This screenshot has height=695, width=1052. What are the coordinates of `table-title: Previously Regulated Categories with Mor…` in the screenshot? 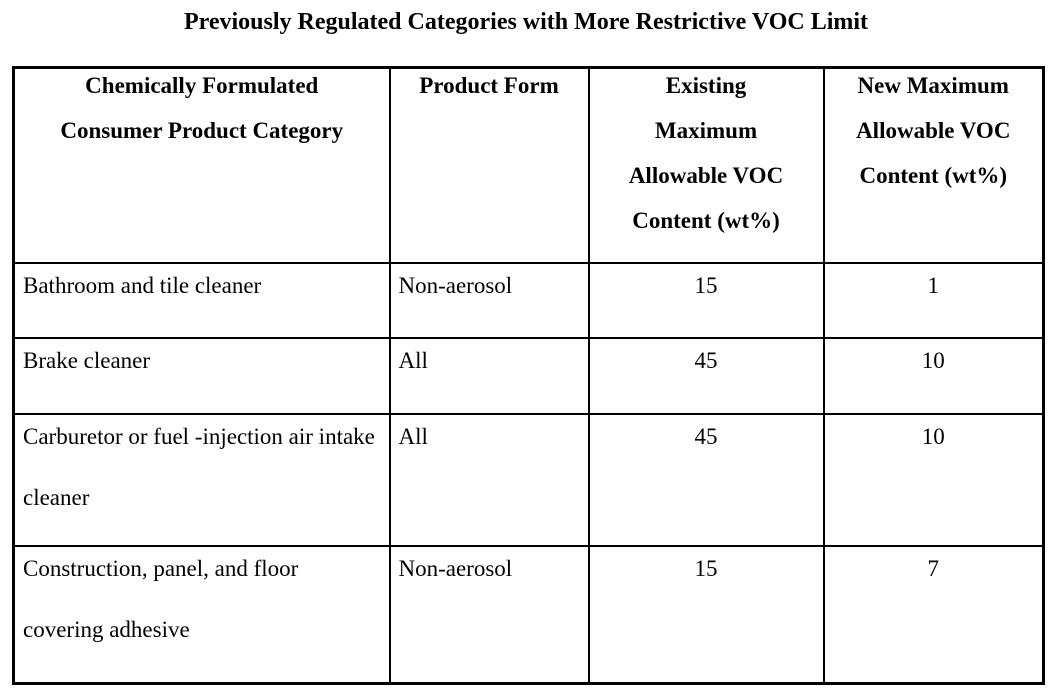 It's located at (526, 22).